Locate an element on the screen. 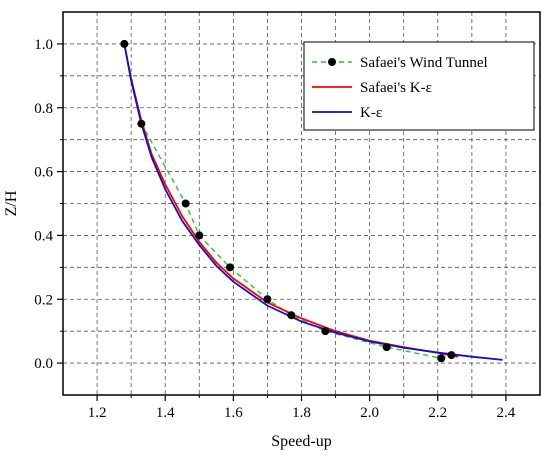 Image resolution: width=550 pixels, height=460 pixels. y-tick-label: 1.0 is located at coordinates (43, 45).